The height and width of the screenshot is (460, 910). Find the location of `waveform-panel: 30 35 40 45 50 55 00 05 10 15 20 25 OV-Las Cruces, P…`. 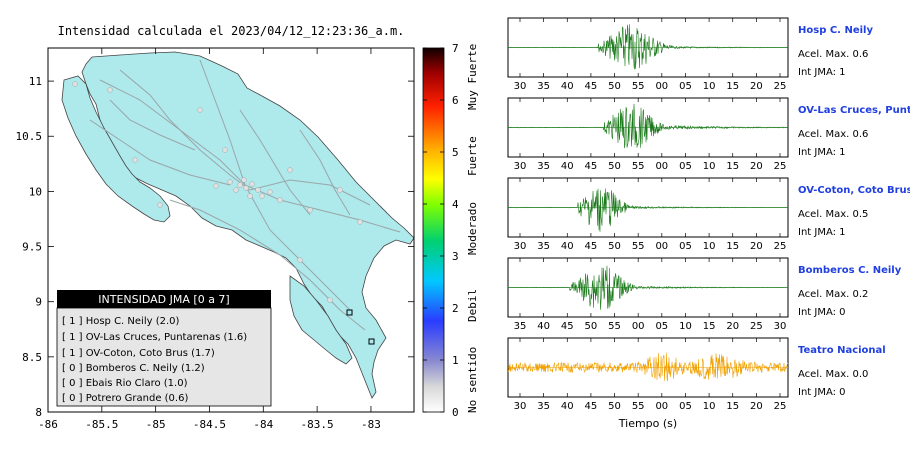

waveform-panel: 30 35 40 45 50 55 00 05 10 15 20 25 OV-Las Cruces, P… is located at coordinates (708, 134).